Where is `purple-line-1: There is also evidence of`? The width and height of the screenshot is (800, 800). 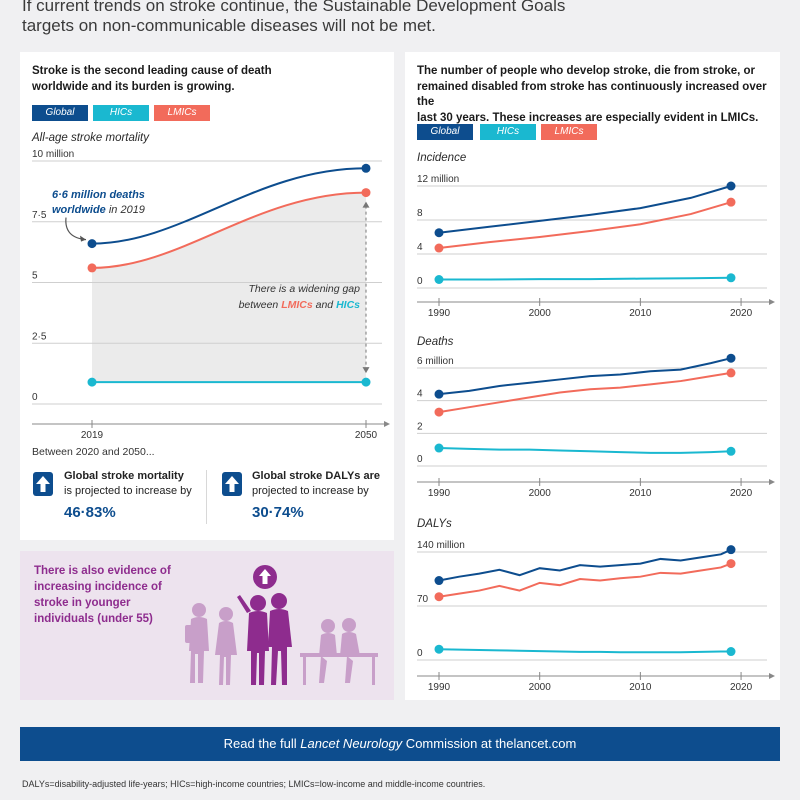 purple-line-1: There is also evidence of is located at coordinates (102, 571).